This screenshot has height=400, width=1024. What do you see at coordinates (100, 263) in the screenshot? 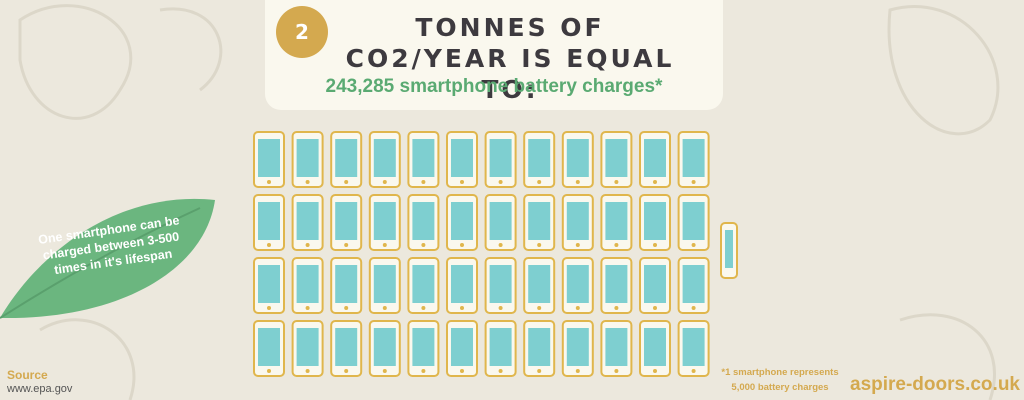
I see `leaf-vein` at bounding box center [100, 263].